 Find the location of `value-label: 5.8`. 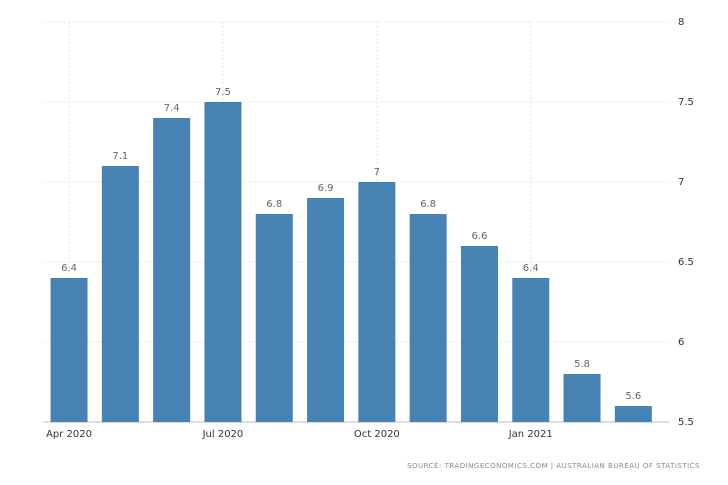

value-label: 5.8 is located at coordinates (582, 364).